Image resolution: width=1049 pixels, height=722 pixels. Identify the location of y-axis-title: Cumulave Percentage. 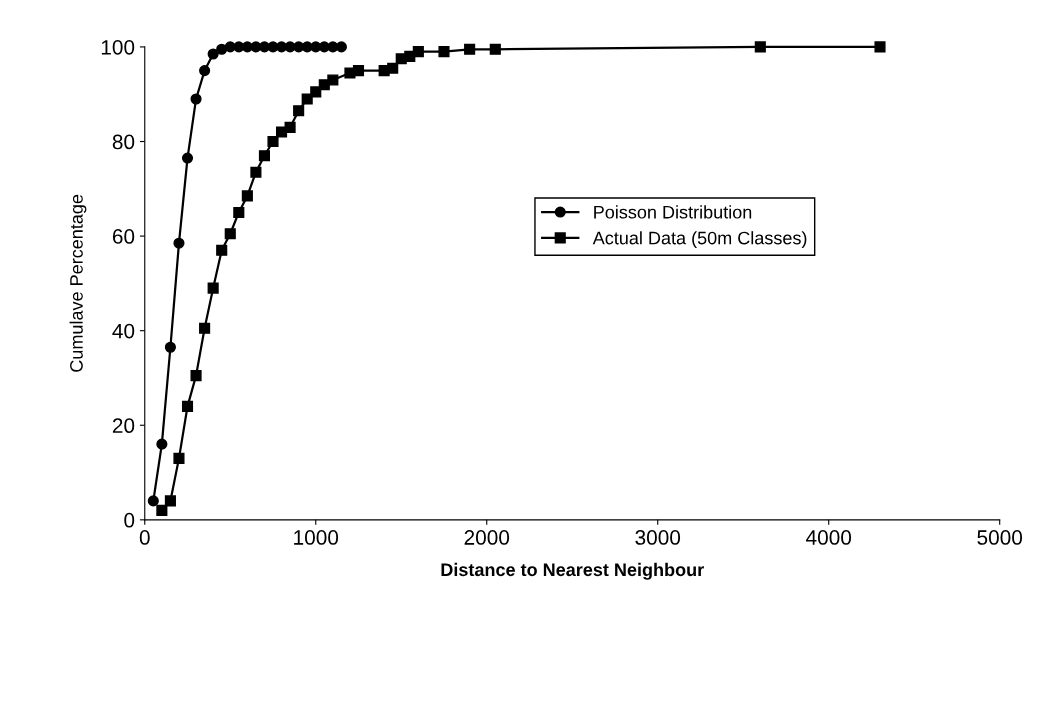
(78, 283).